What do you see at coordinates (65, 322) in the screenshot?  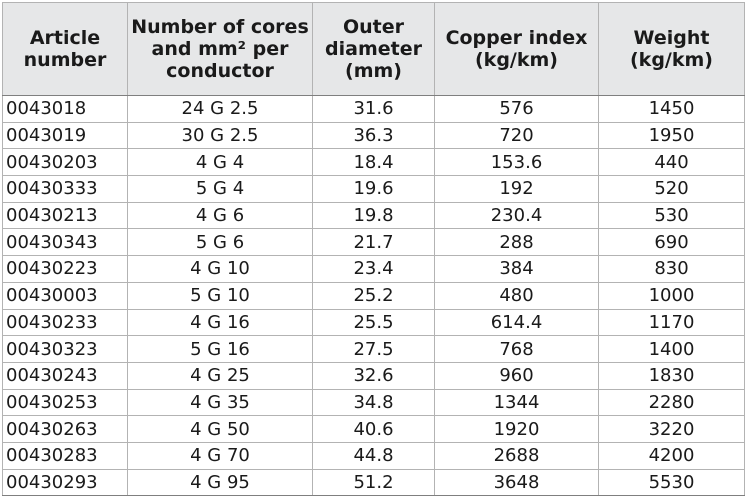 I see `cell-article-number: 00430233` at bounding box center [65, 322].